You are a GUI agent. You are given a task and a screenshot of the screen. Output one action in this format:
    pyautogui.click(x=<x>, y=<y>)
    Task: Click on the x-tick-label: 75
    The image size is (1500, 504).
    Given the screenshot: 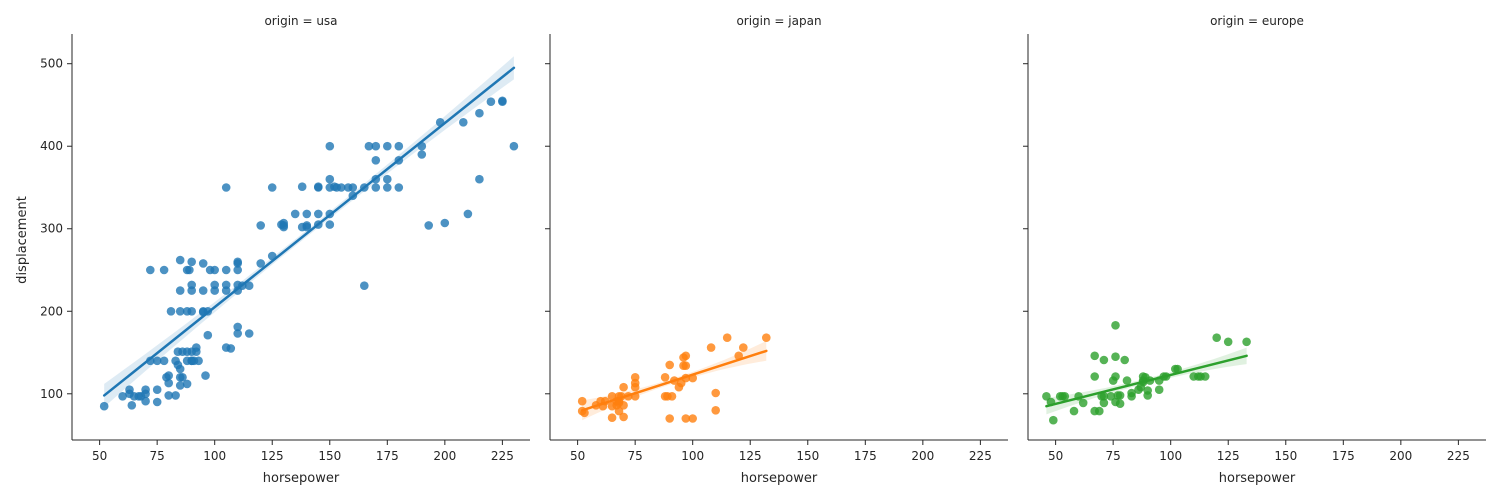 What is the action you would take?
    pyautogui.click(x=635, y=456)
    